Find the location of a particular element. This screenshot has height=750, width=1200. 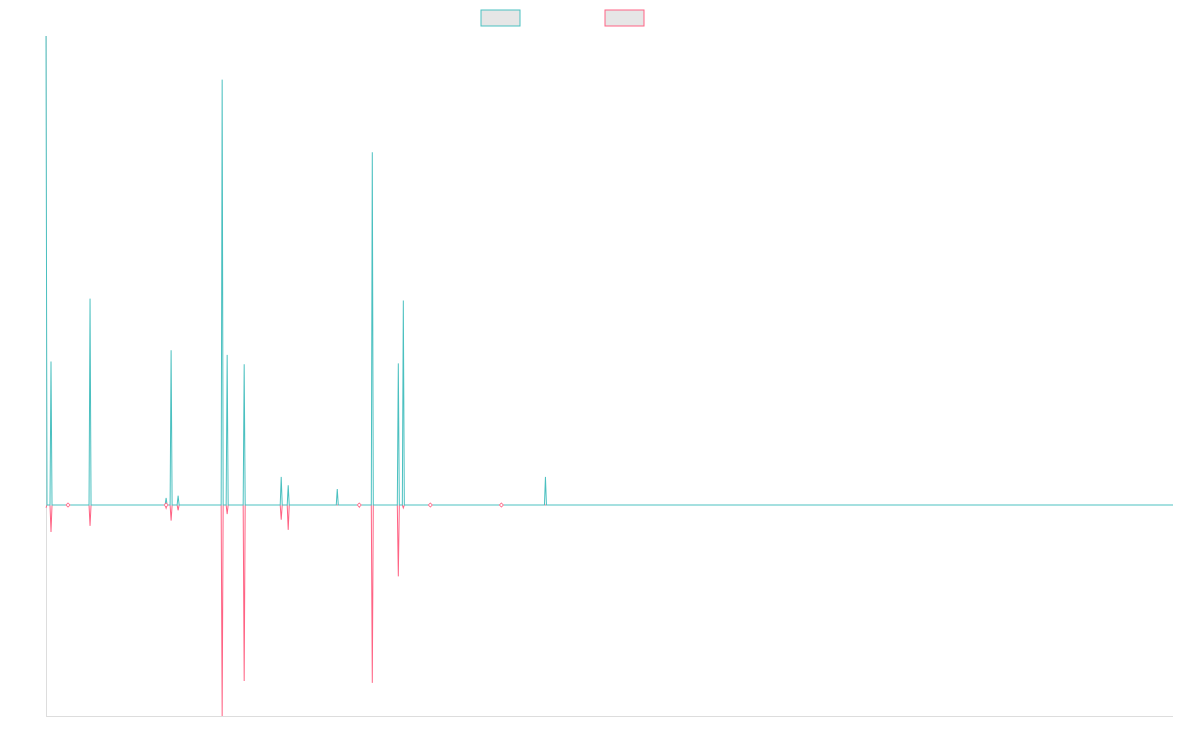

legend-item-series-a is located at coordinates (500, 18).